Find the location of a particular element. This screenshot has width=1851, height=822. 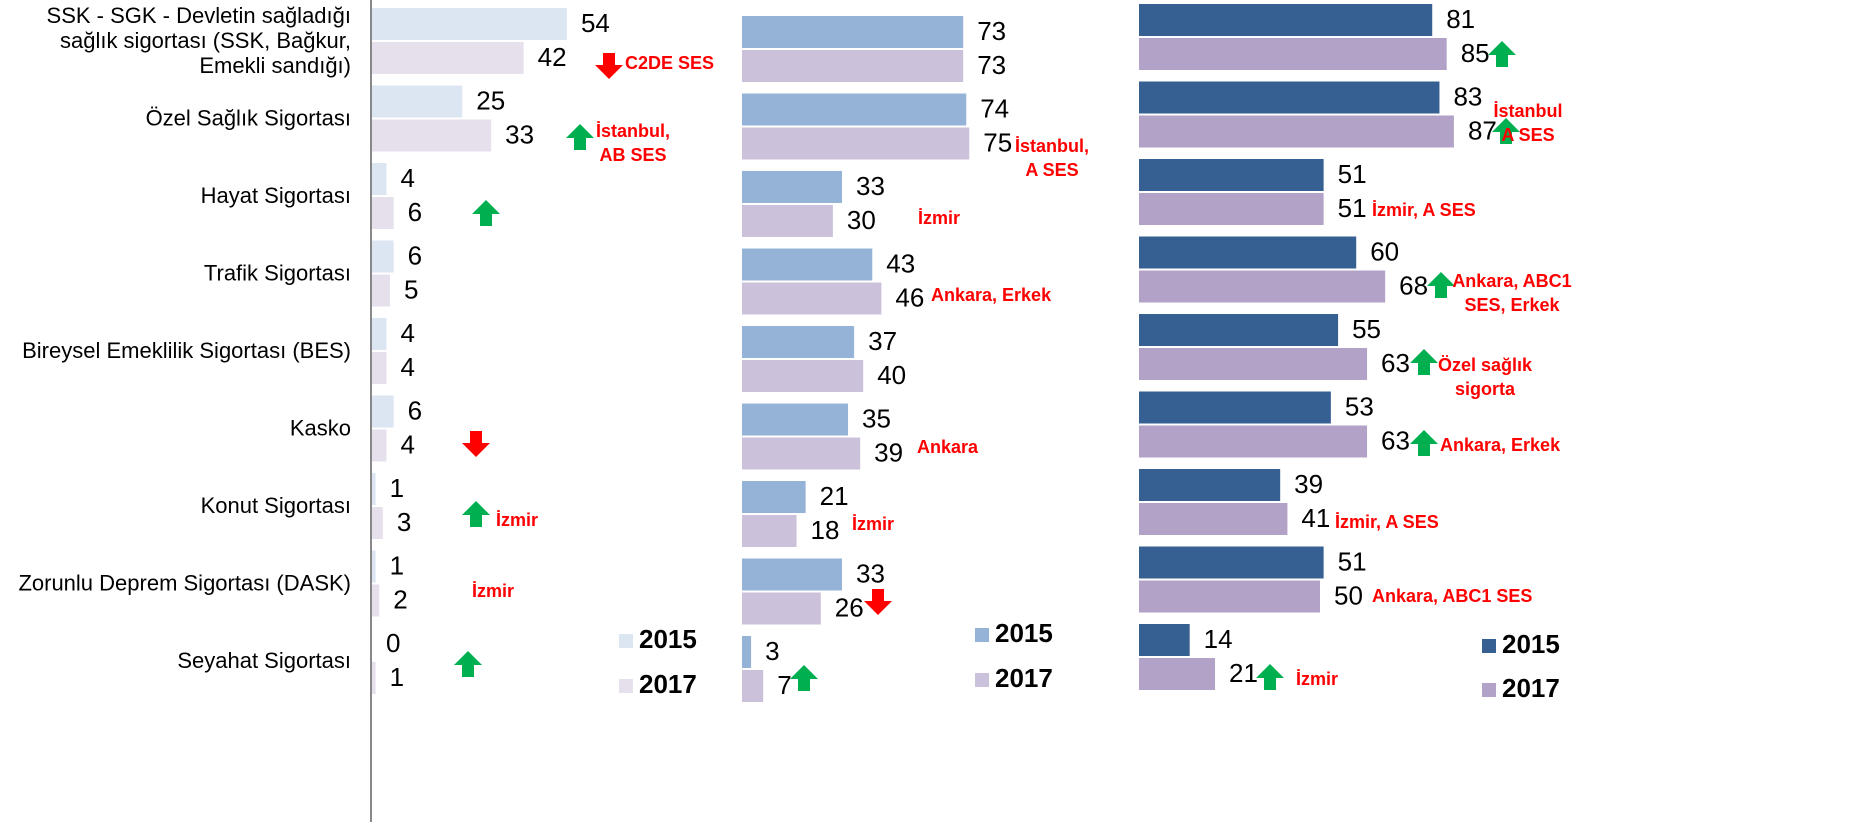

value-label: 37 is located at coordinates (882, 341).